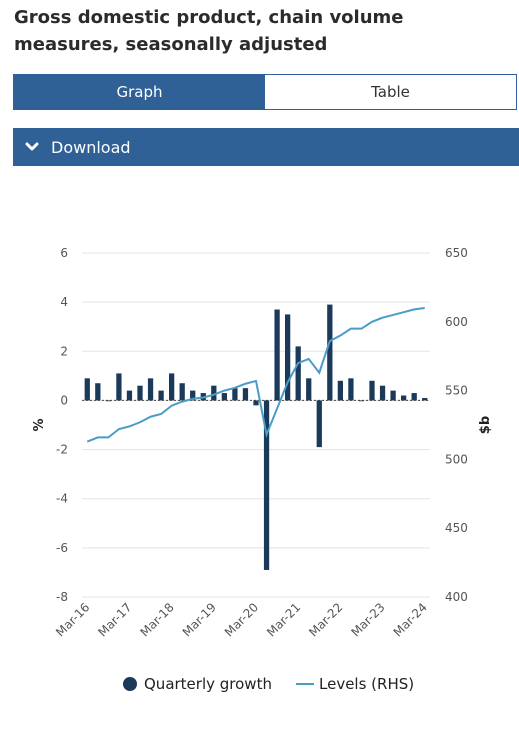 The width and height of the screenshot is (519, 742). I want to click on x-tick-label: Mar-20, so click(241, 619).